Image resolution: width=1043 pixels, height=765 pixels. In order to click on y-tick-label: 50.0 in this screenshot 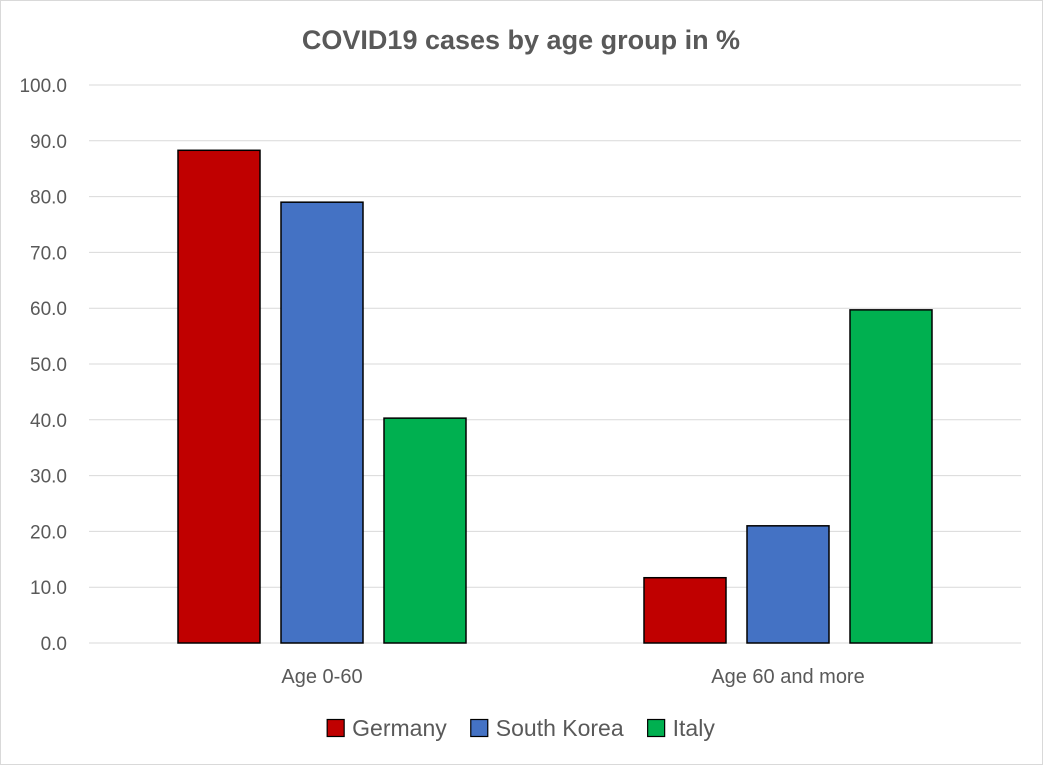, I will do `click(48, 365)`.